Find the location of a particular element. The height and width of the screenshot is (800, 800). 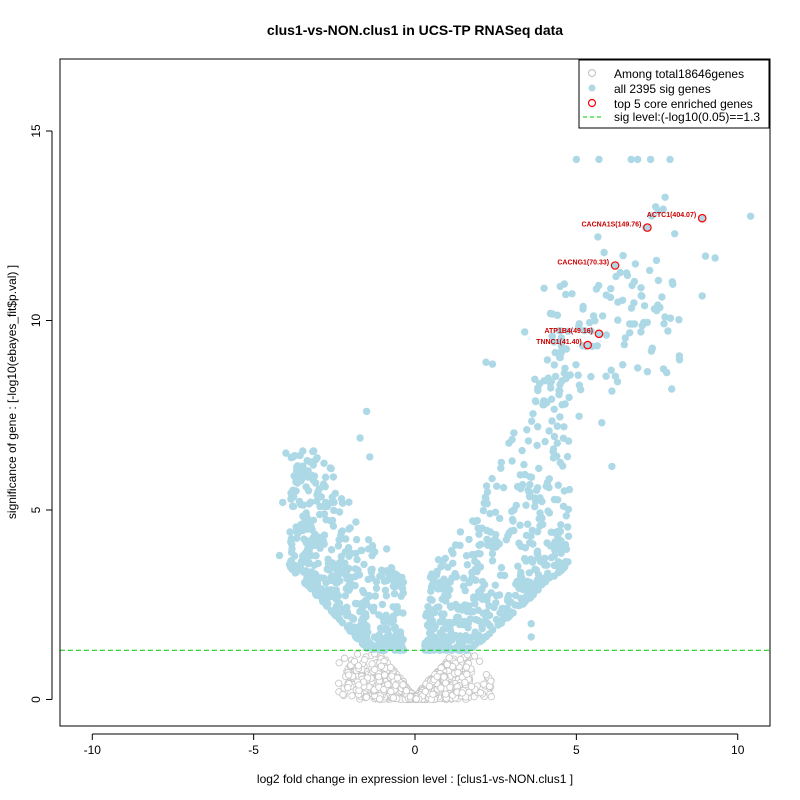

legend-label-total: Among total18646genes is located at coordinates (679, 74).